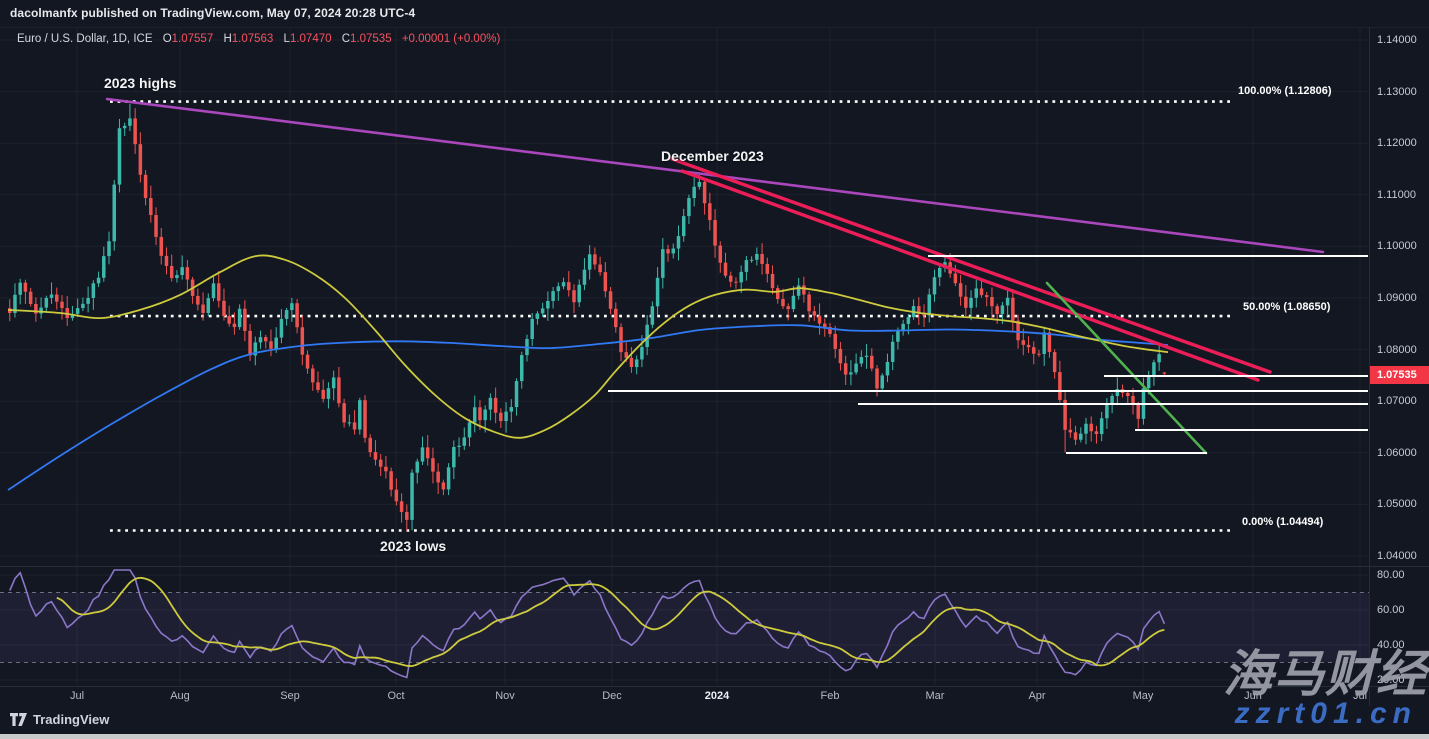 The width and height of the screenshot is (1429, 739). I want to click on ohlc-high-key: H, so click(227, 39).